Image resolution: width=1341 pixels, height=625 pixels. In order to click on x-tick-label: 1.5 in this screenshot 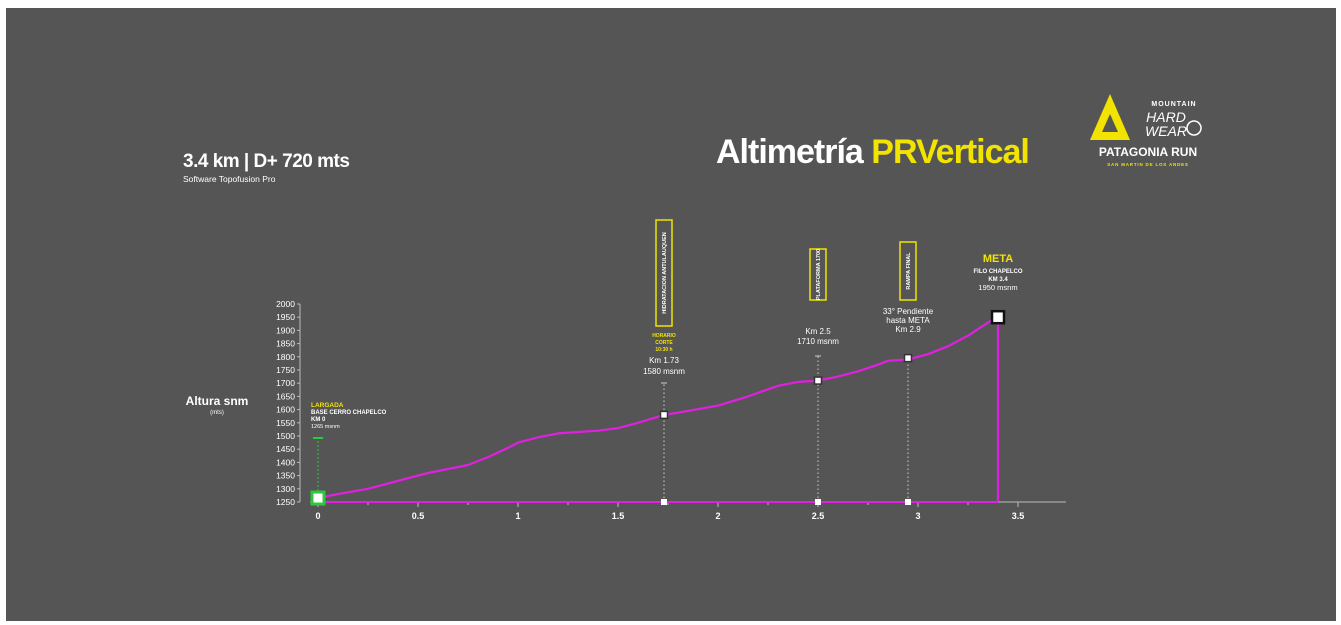, I will do `click(618, 516)`.